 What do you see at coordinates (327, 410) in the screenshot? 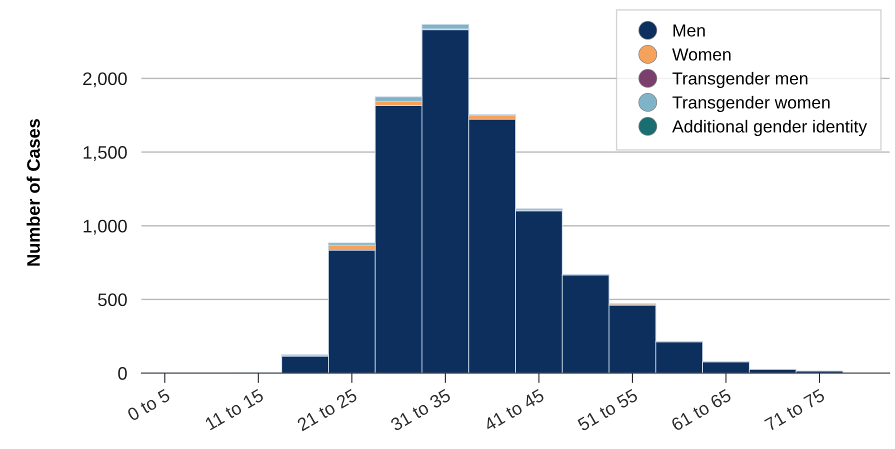
I see `x-tick-label: 21 to 25` at bounding box center [327, 410].